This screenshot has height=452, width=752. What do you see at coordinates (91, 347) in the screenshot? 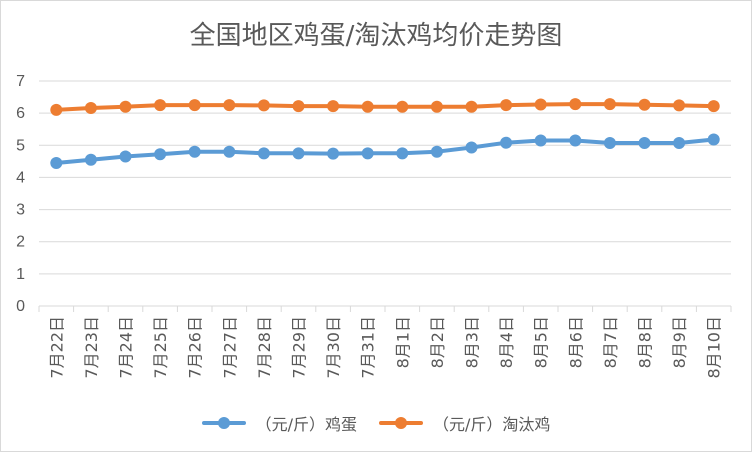
I see `x-tick-label: 7月23日` at bounding box center [91, 347].